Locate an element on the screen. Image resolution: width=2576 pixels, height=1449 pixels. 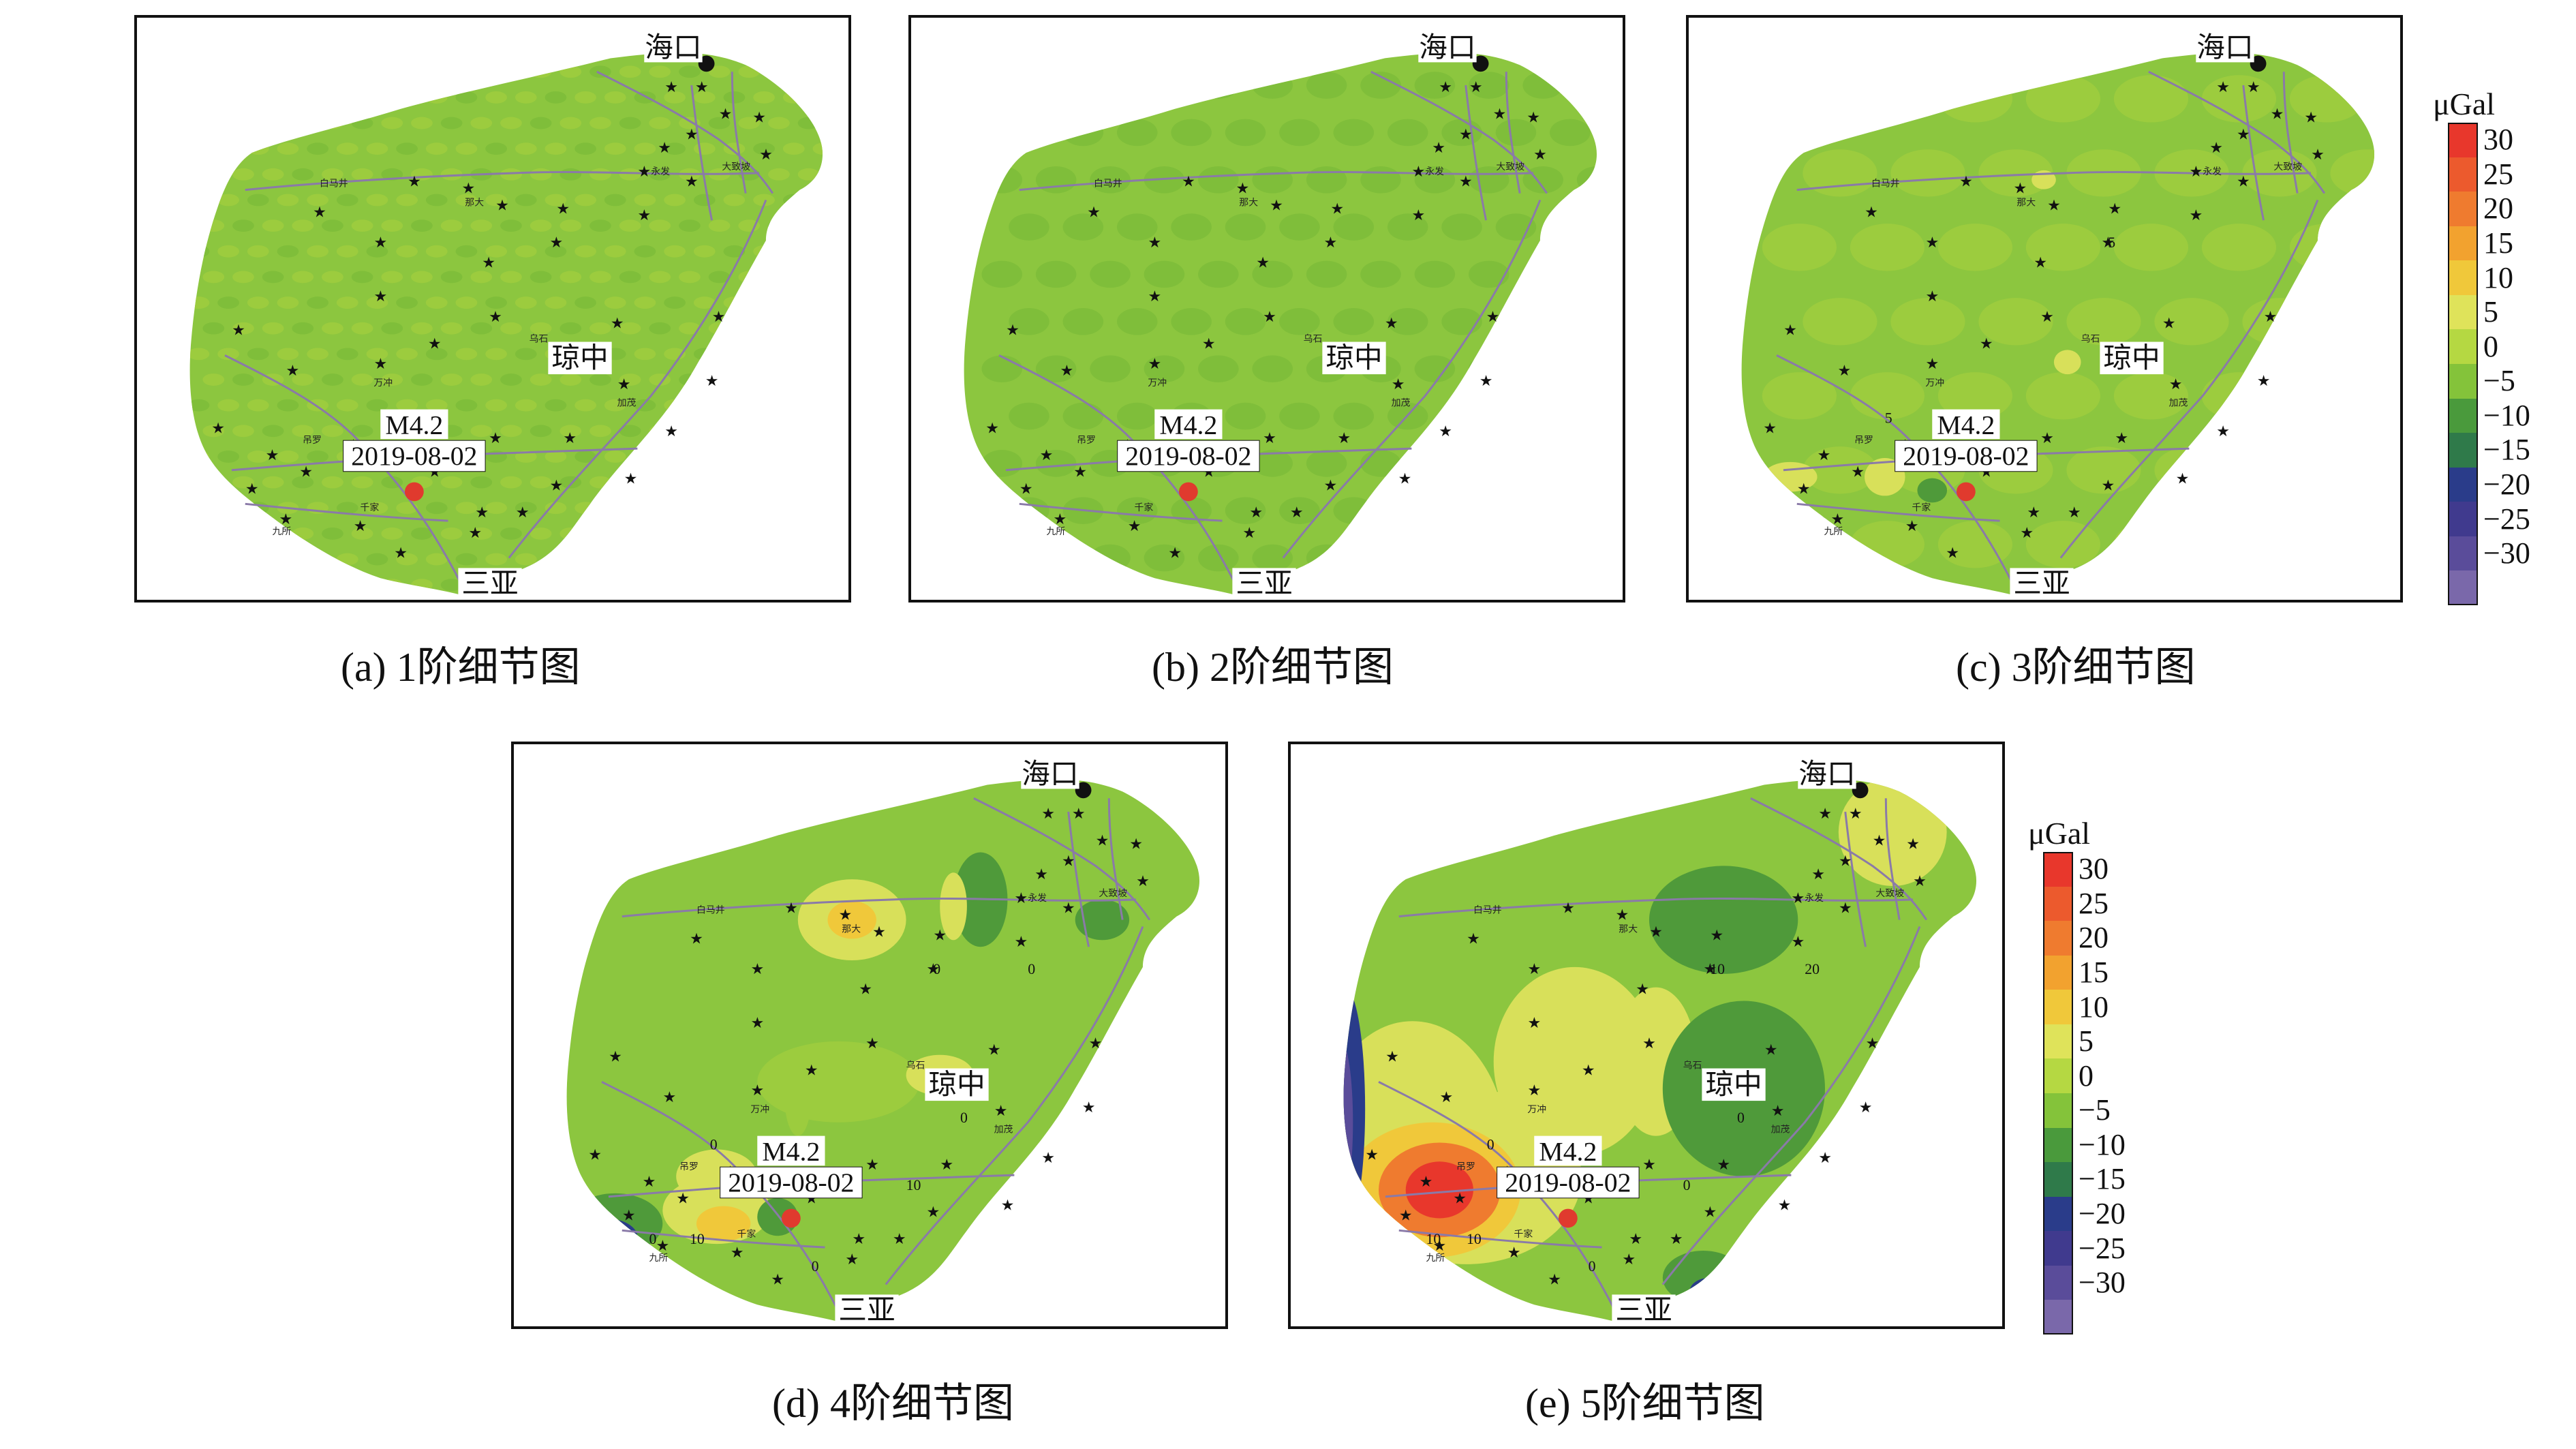
place-label-yongfa: 永发 is located at coordinates (2212, 171).